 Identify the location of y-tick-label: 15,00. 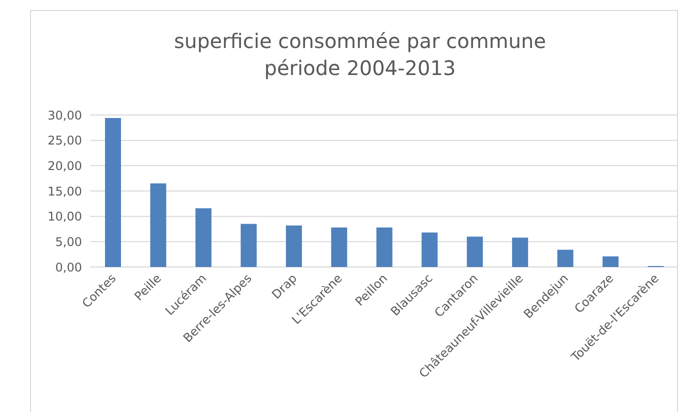
(65, 191).